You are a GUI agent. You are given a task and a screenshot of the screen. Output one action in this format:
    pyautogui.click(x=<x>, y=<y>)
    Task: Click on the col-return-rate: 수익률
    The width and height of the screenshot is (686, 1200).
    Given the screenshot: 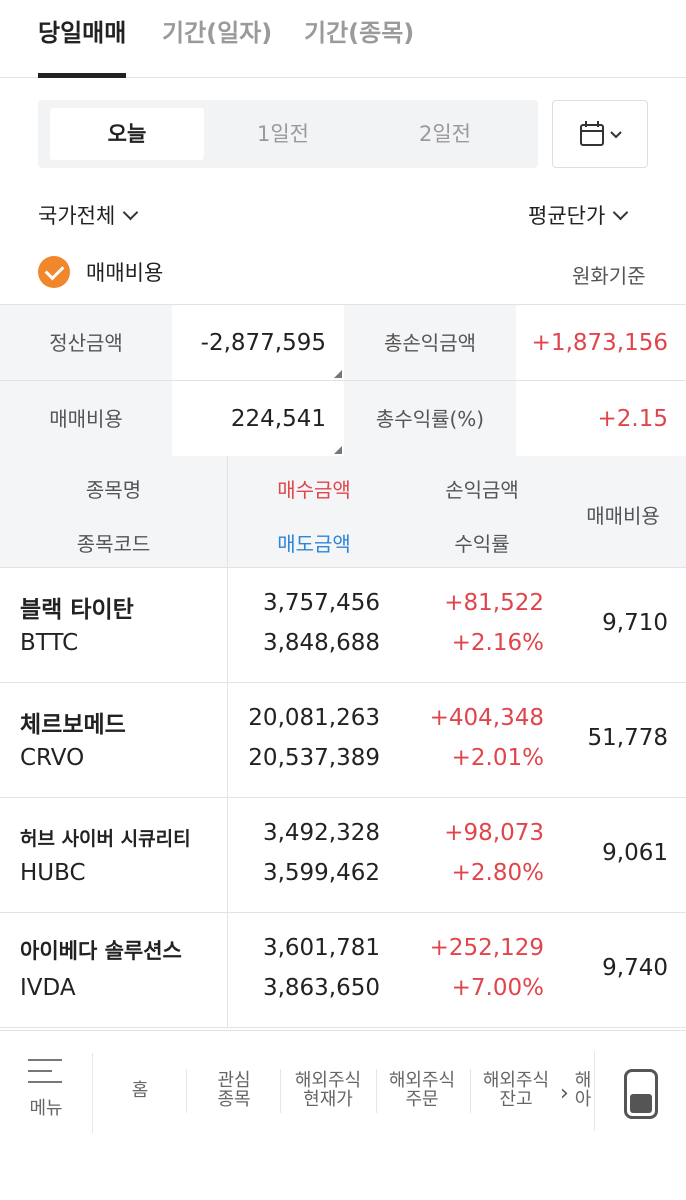 What is the action you would take?
    pyautogui.click(x=482, y=544)
    